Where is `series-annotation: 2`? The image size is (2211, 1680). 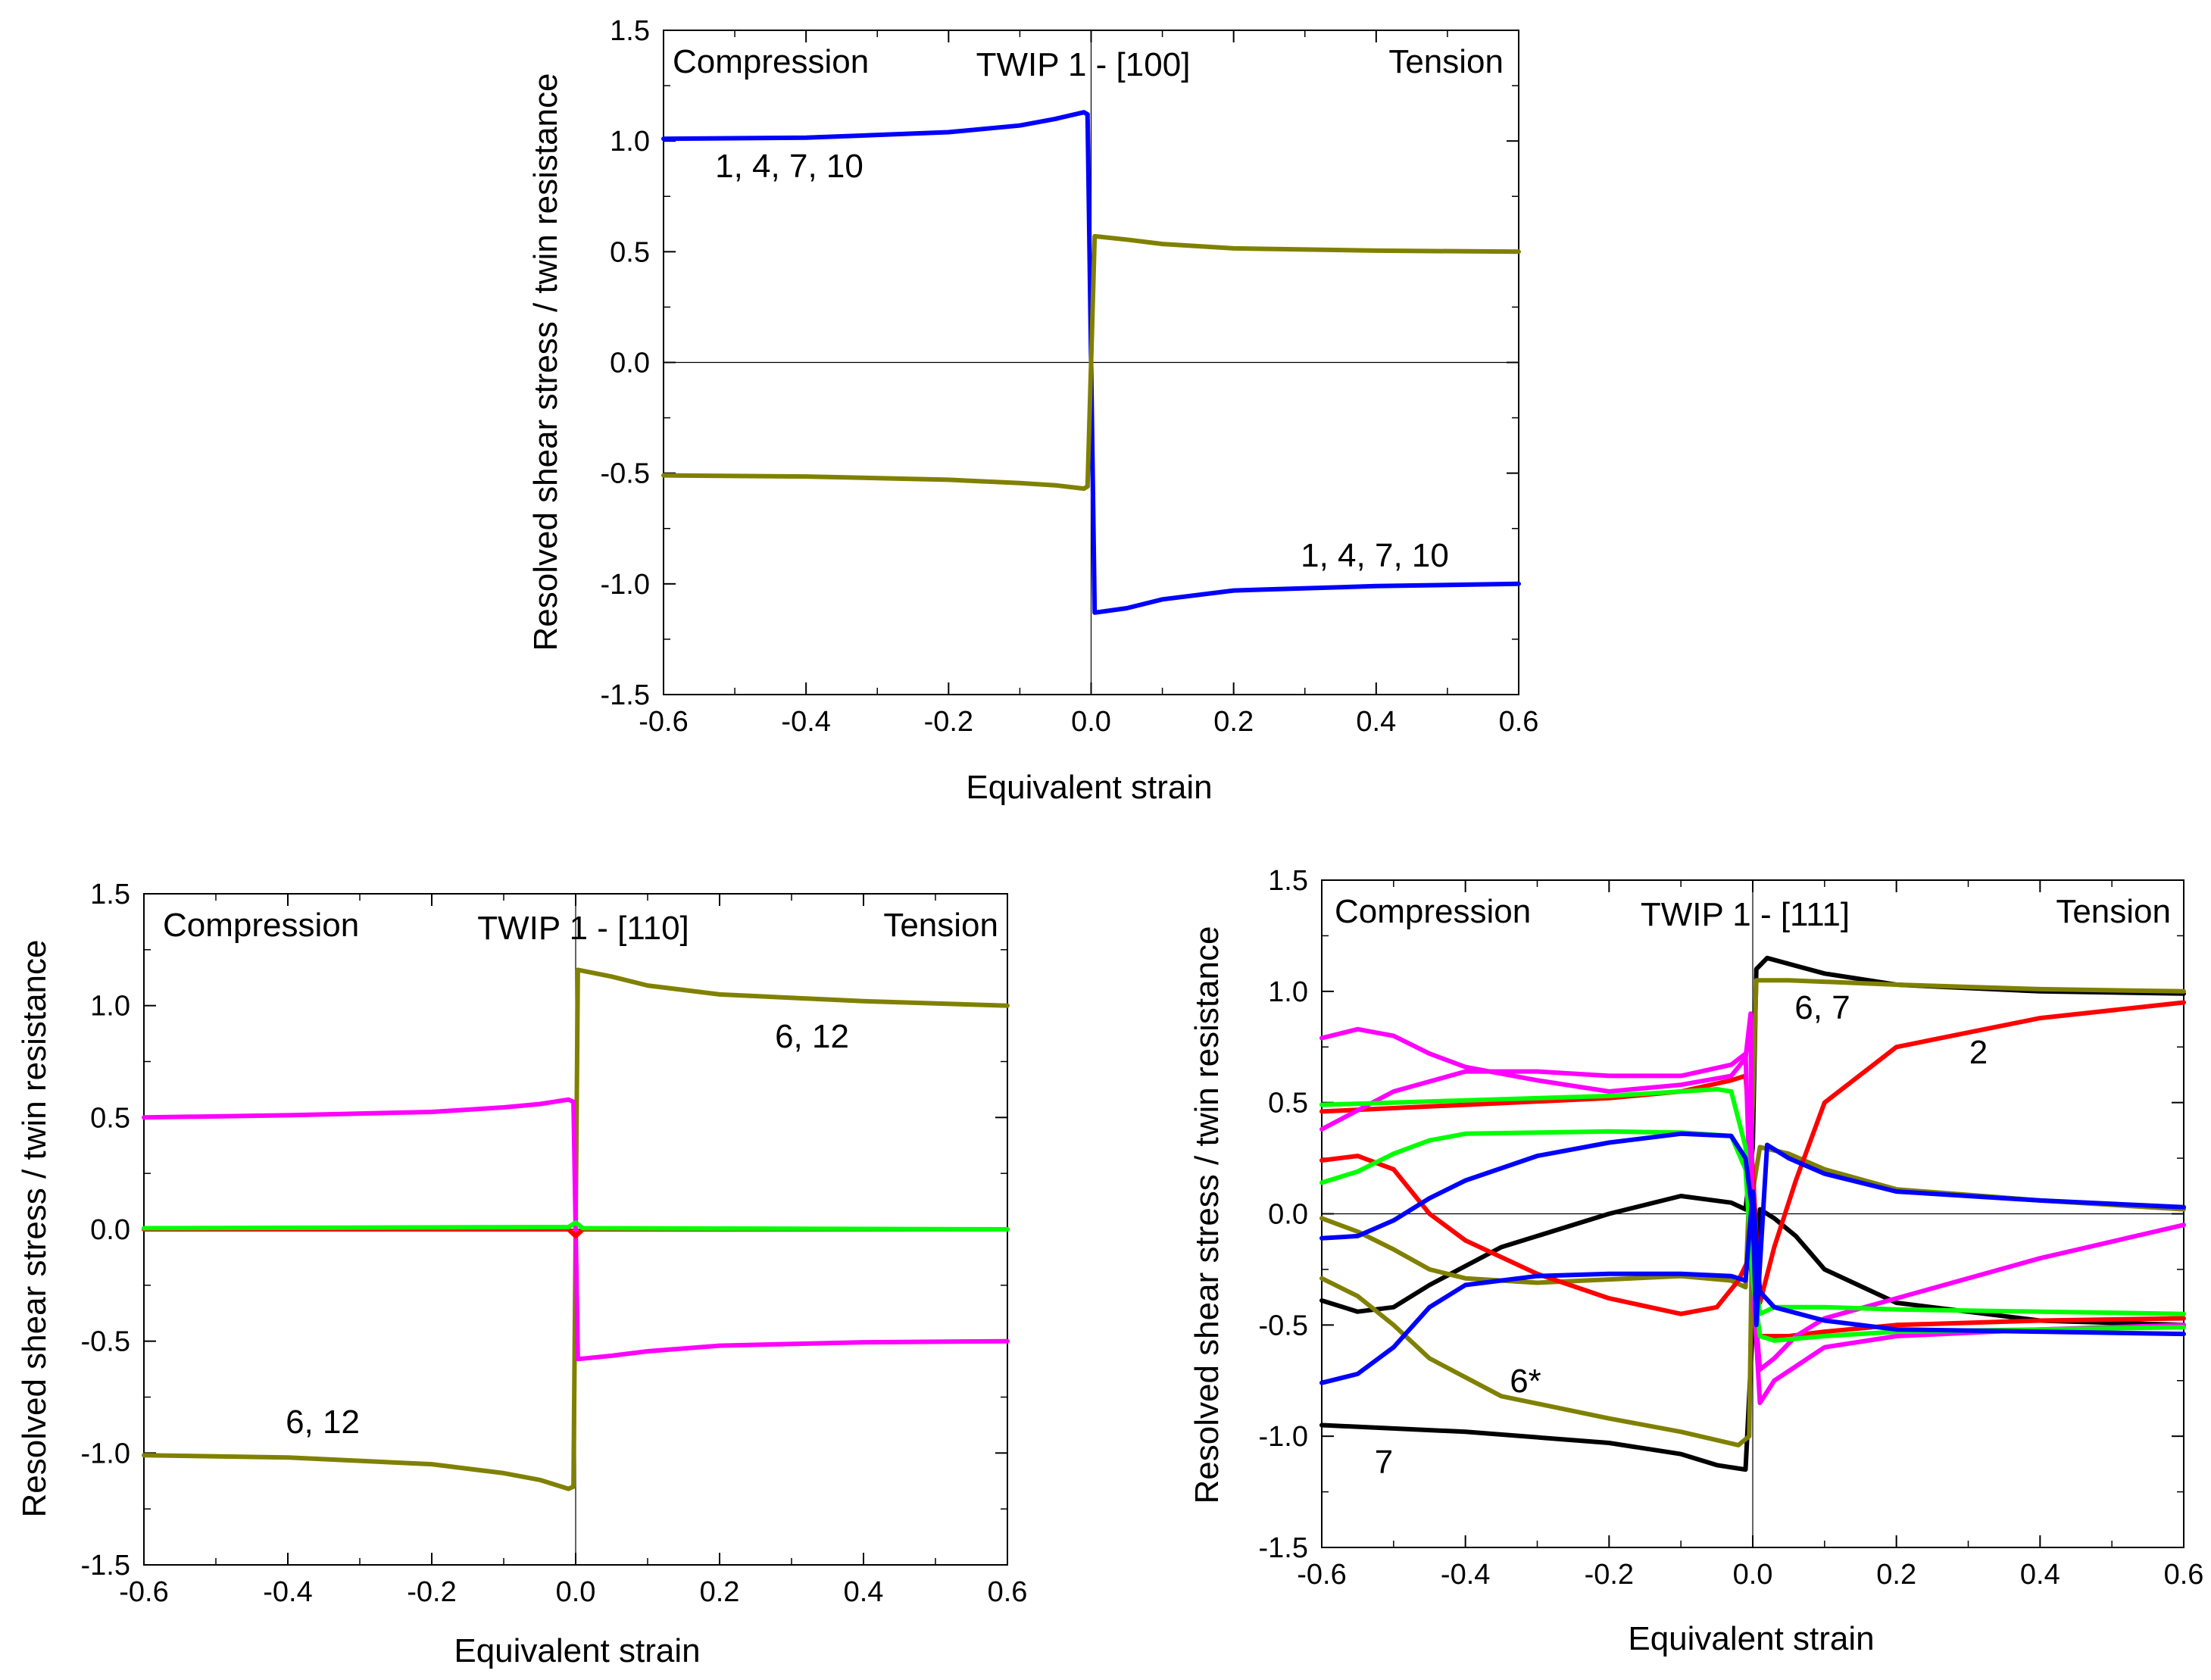 series-annotation: 2 is located at coordinates (1979, 1052).